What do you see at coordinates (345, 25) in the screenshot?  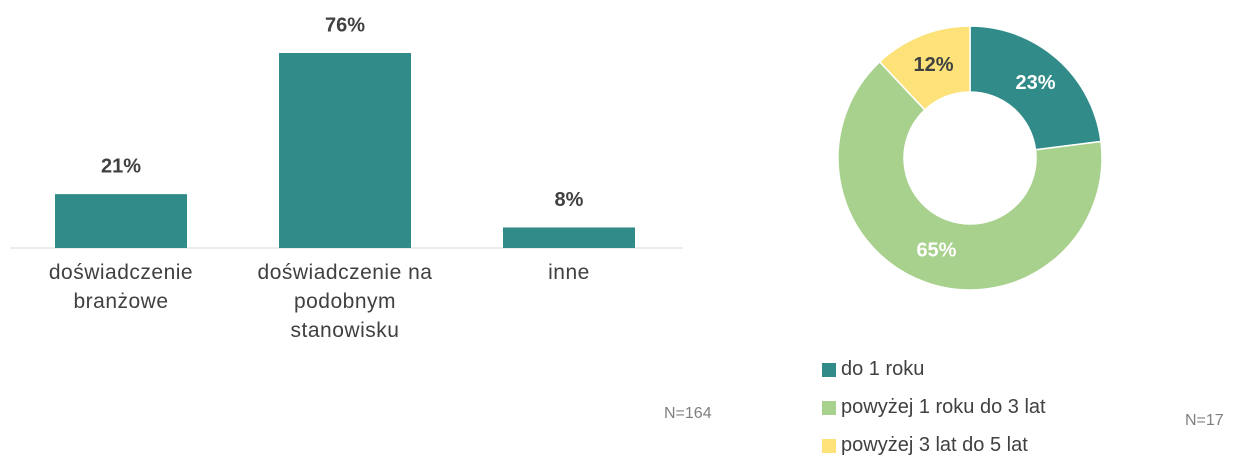 I see `value-label: 76%` at bounding box center [345, 25].